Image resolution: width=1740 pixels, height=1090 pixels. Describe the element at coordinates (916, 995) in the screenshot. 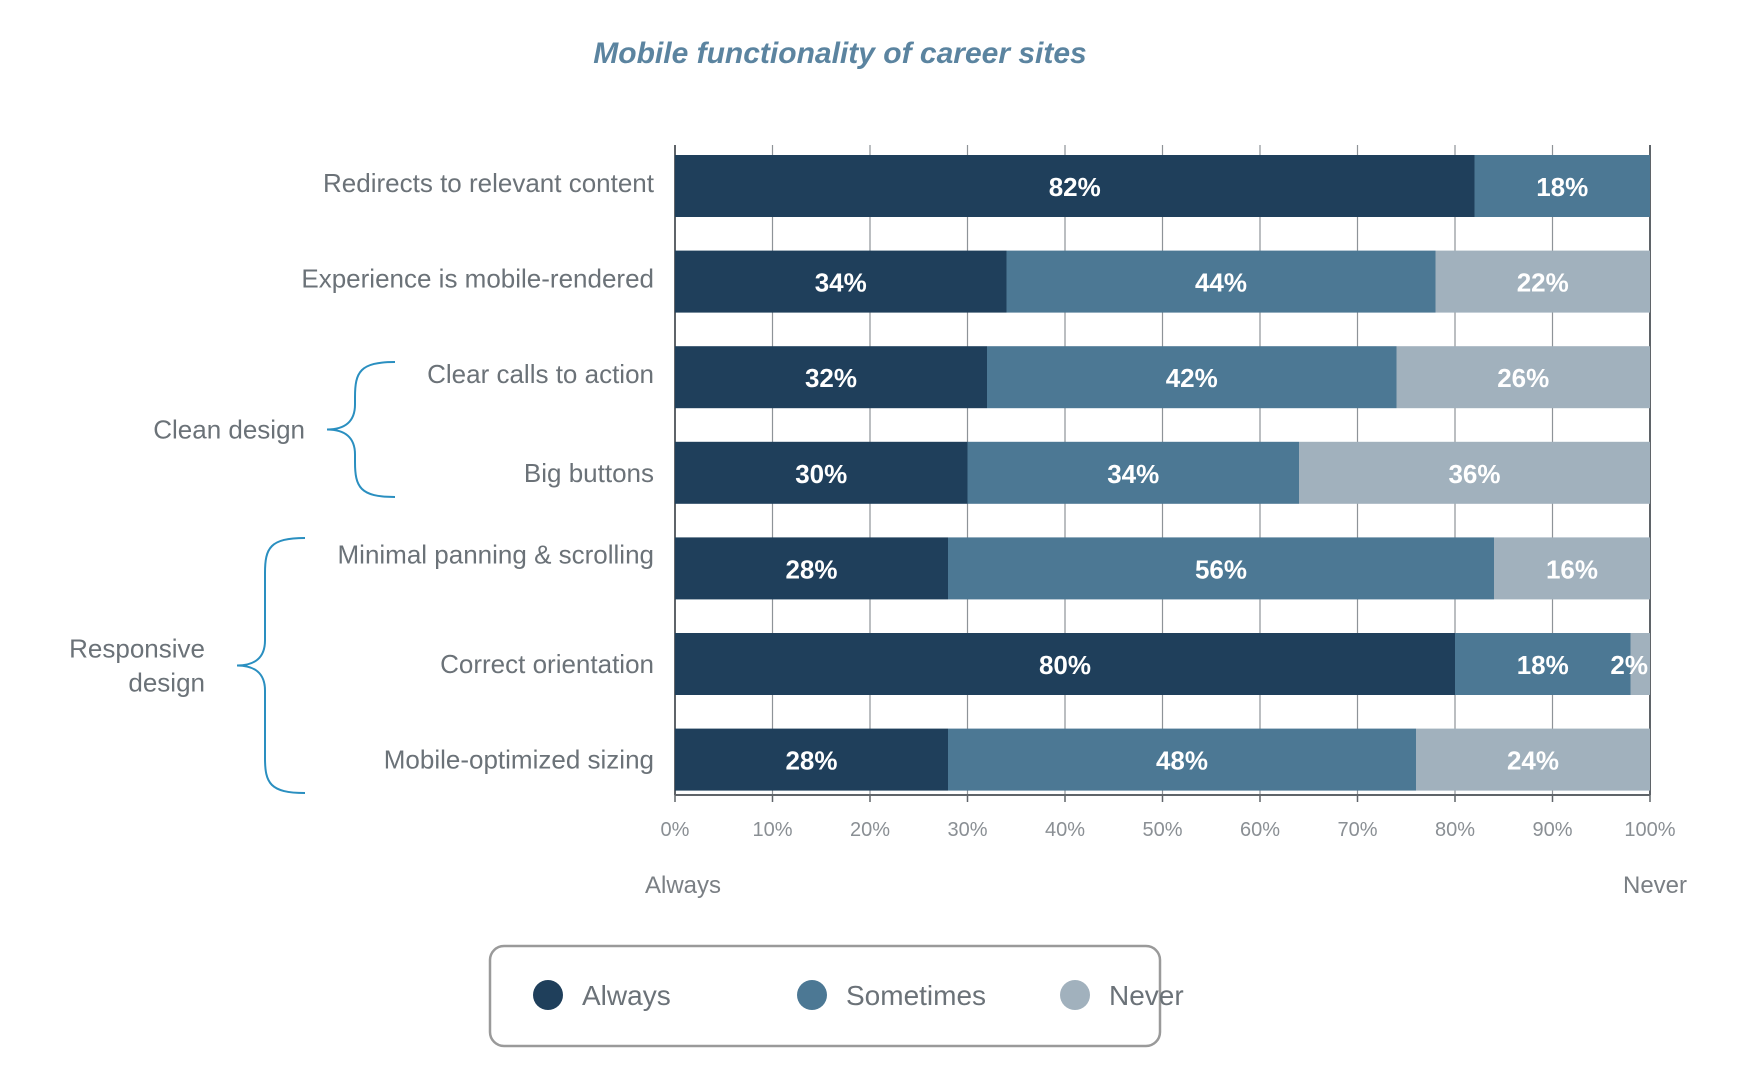

I see `legend-label-sometimes: Sometimes` at that location.